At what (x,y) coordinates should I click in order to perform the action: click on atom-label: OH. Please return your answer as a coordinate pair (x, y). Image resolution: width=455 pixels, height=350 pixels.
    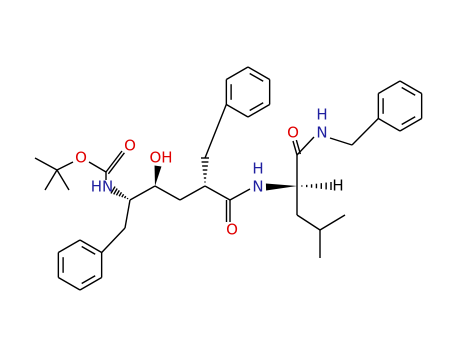
    Looking at the image, I should click on (160, 158).